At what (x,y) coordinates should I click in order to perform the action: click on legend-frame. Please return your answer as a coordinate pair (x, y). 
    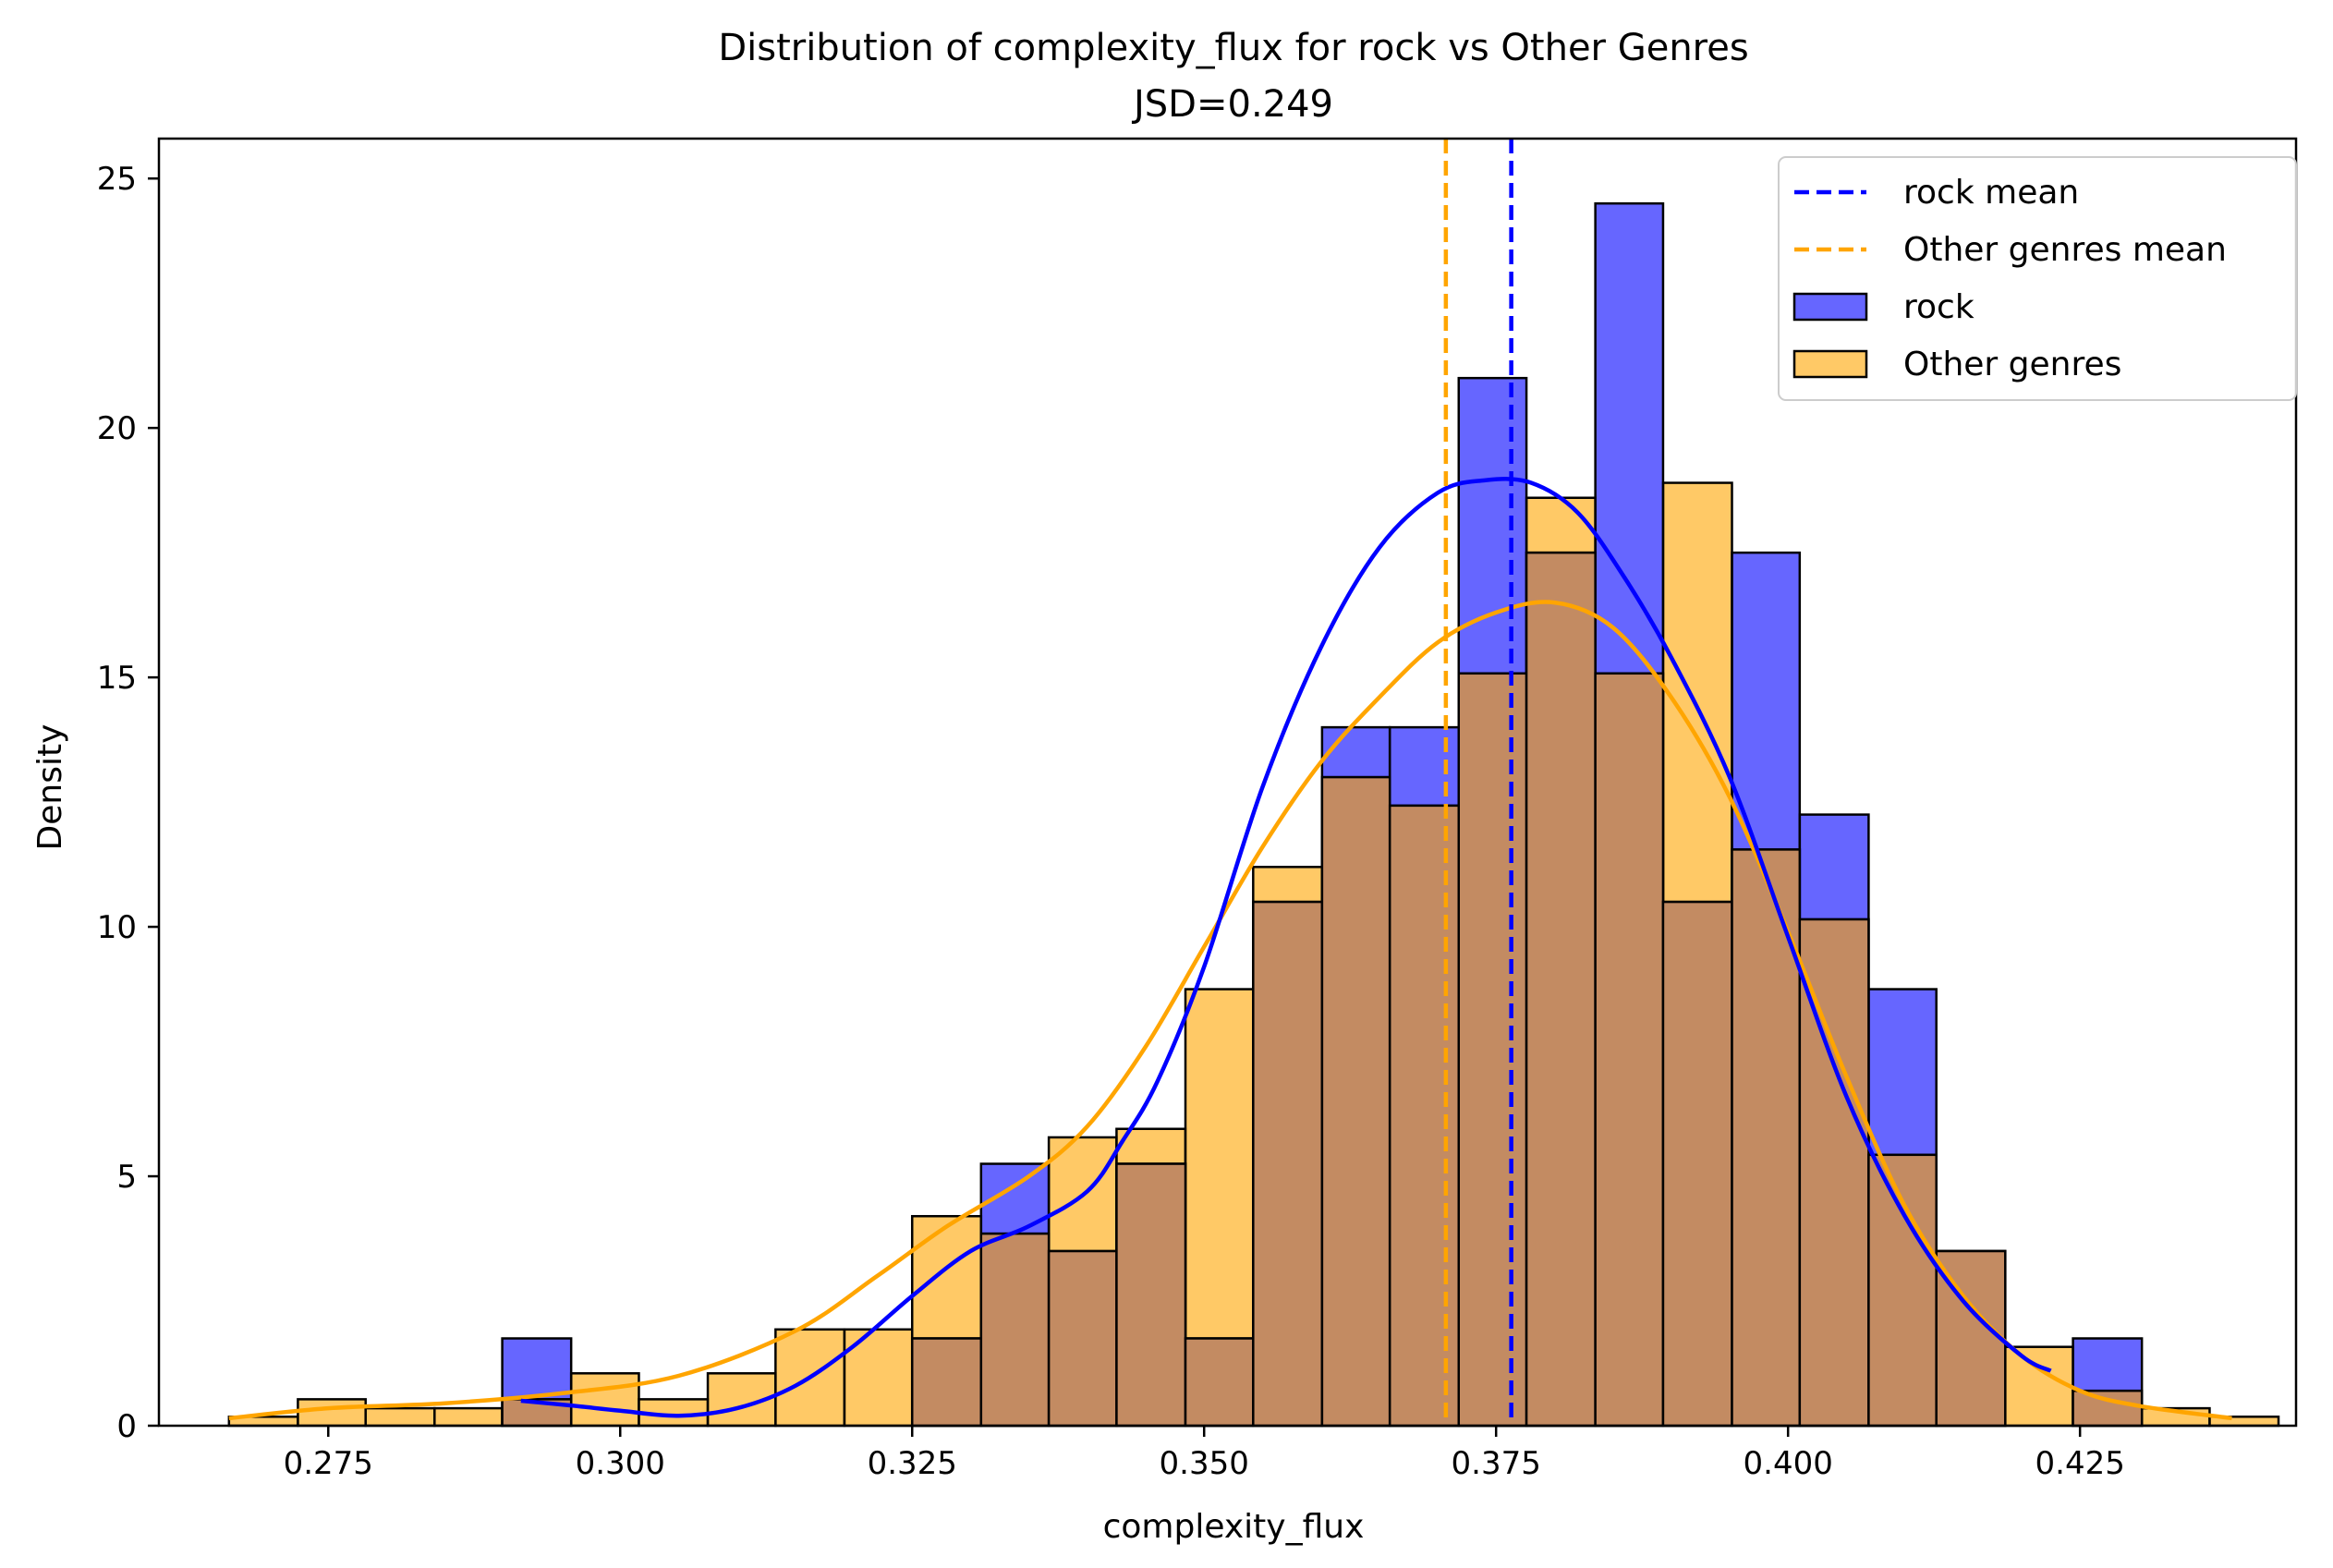
    Looking at the image, I should click on (2037, 278).